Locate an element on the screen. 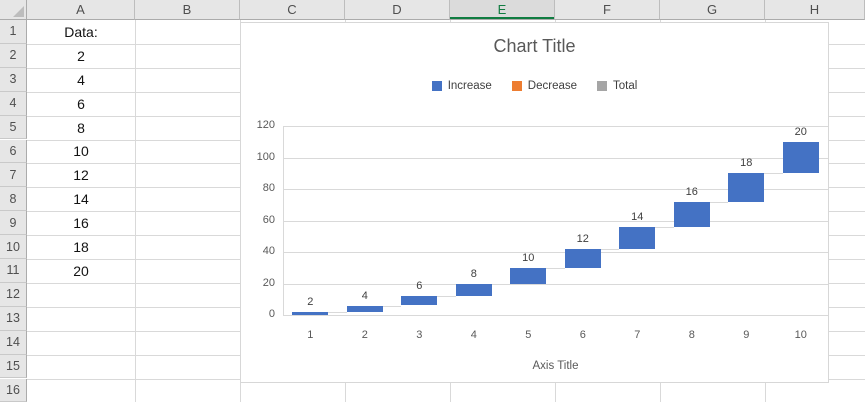 The height and width of the screenshot is (402, 865). row-header-9: 9 is located at coordinates (13, 223).